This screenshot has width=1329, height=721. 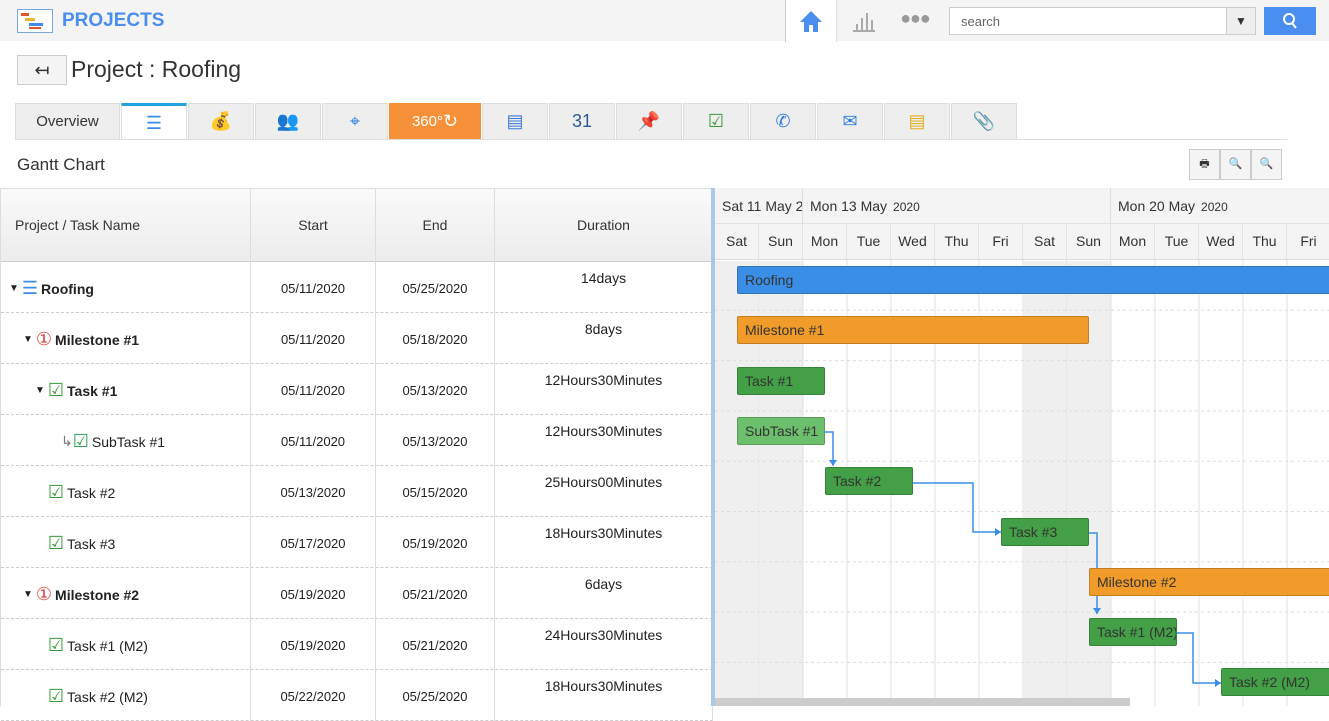 I want to click on task-icon: ☑, so click(x=56, y=696).